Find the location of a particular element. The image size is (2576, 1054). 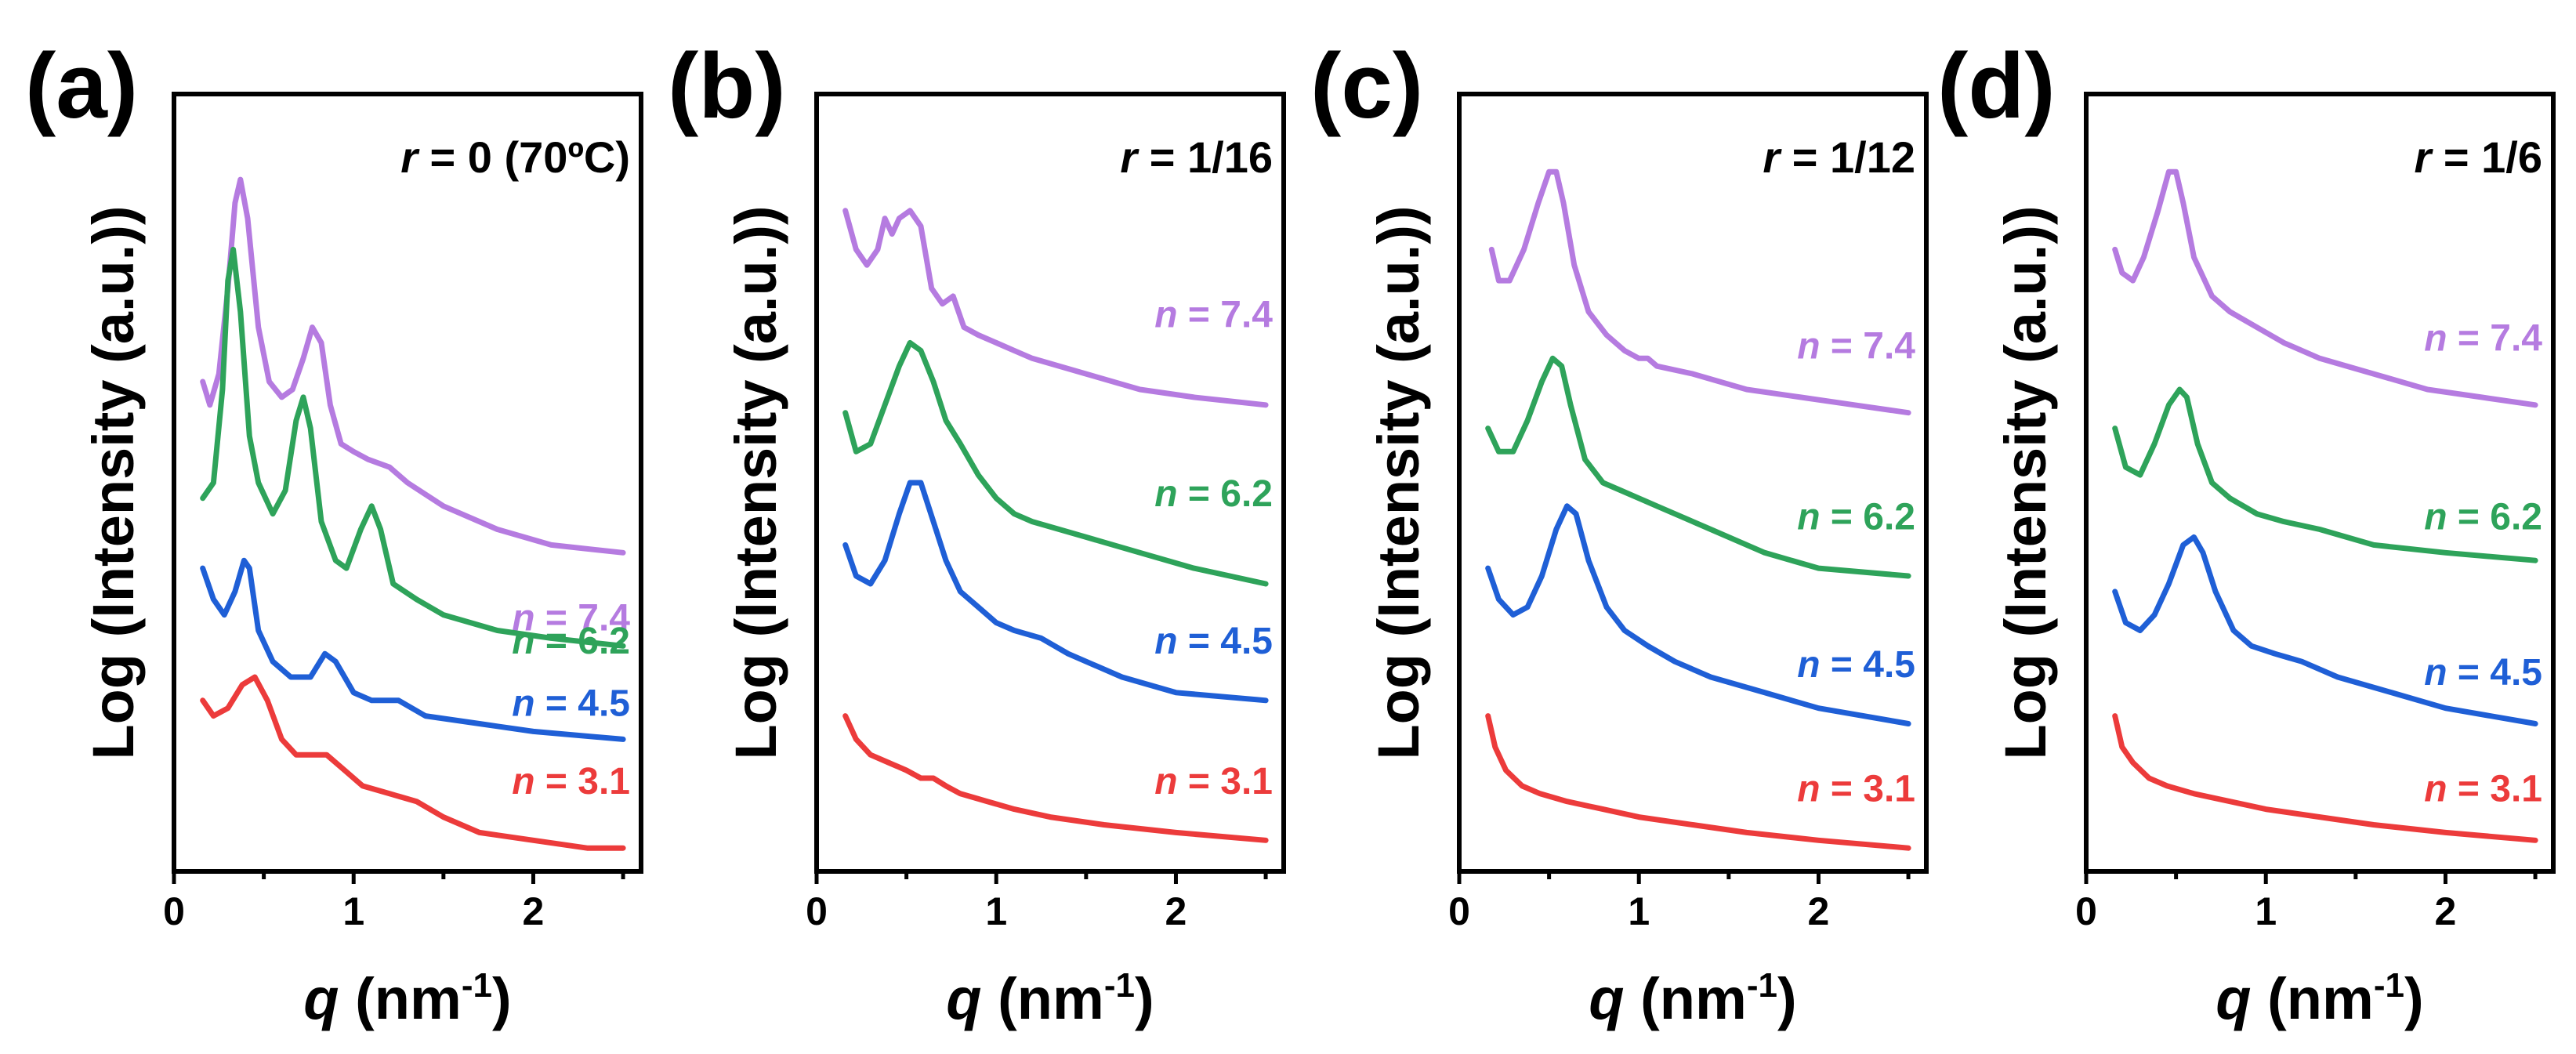

condition-label: r = 1/16 is located at coordinates (1196, 157).